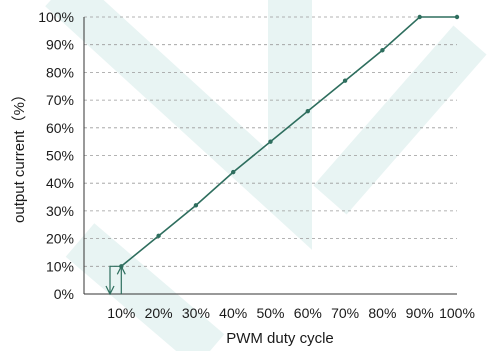  I want to click on x-tick-label: 100%, so click(457, 313).